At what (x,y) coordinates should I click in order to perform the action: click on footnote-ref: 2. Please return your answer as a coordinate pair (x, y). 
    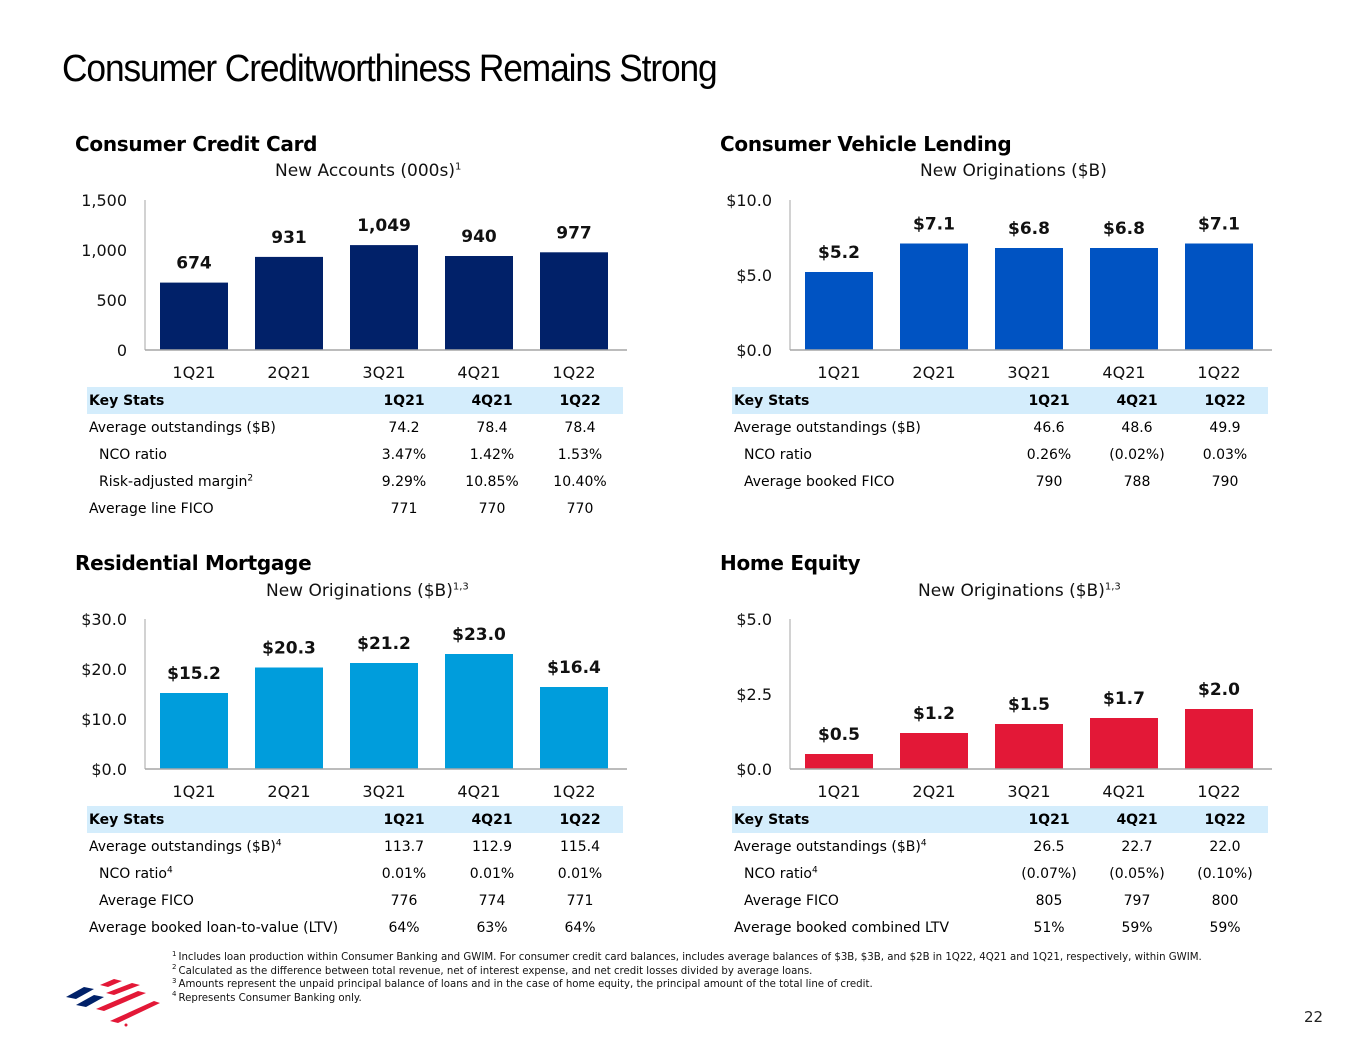
    Looking at the image, I should click on (250, 477).